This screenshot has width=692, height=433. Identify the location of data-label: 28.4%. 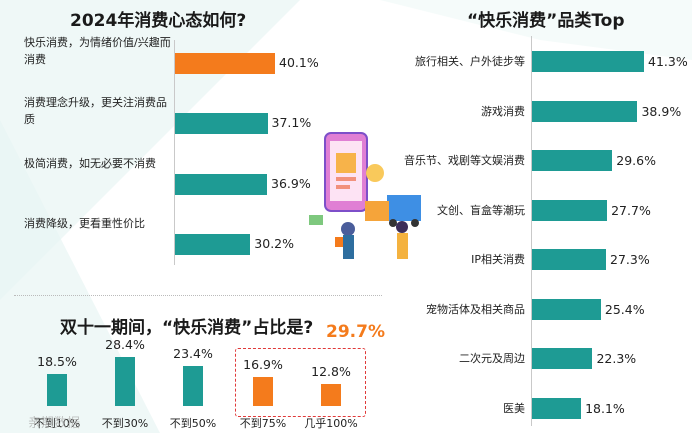
(125, 344).